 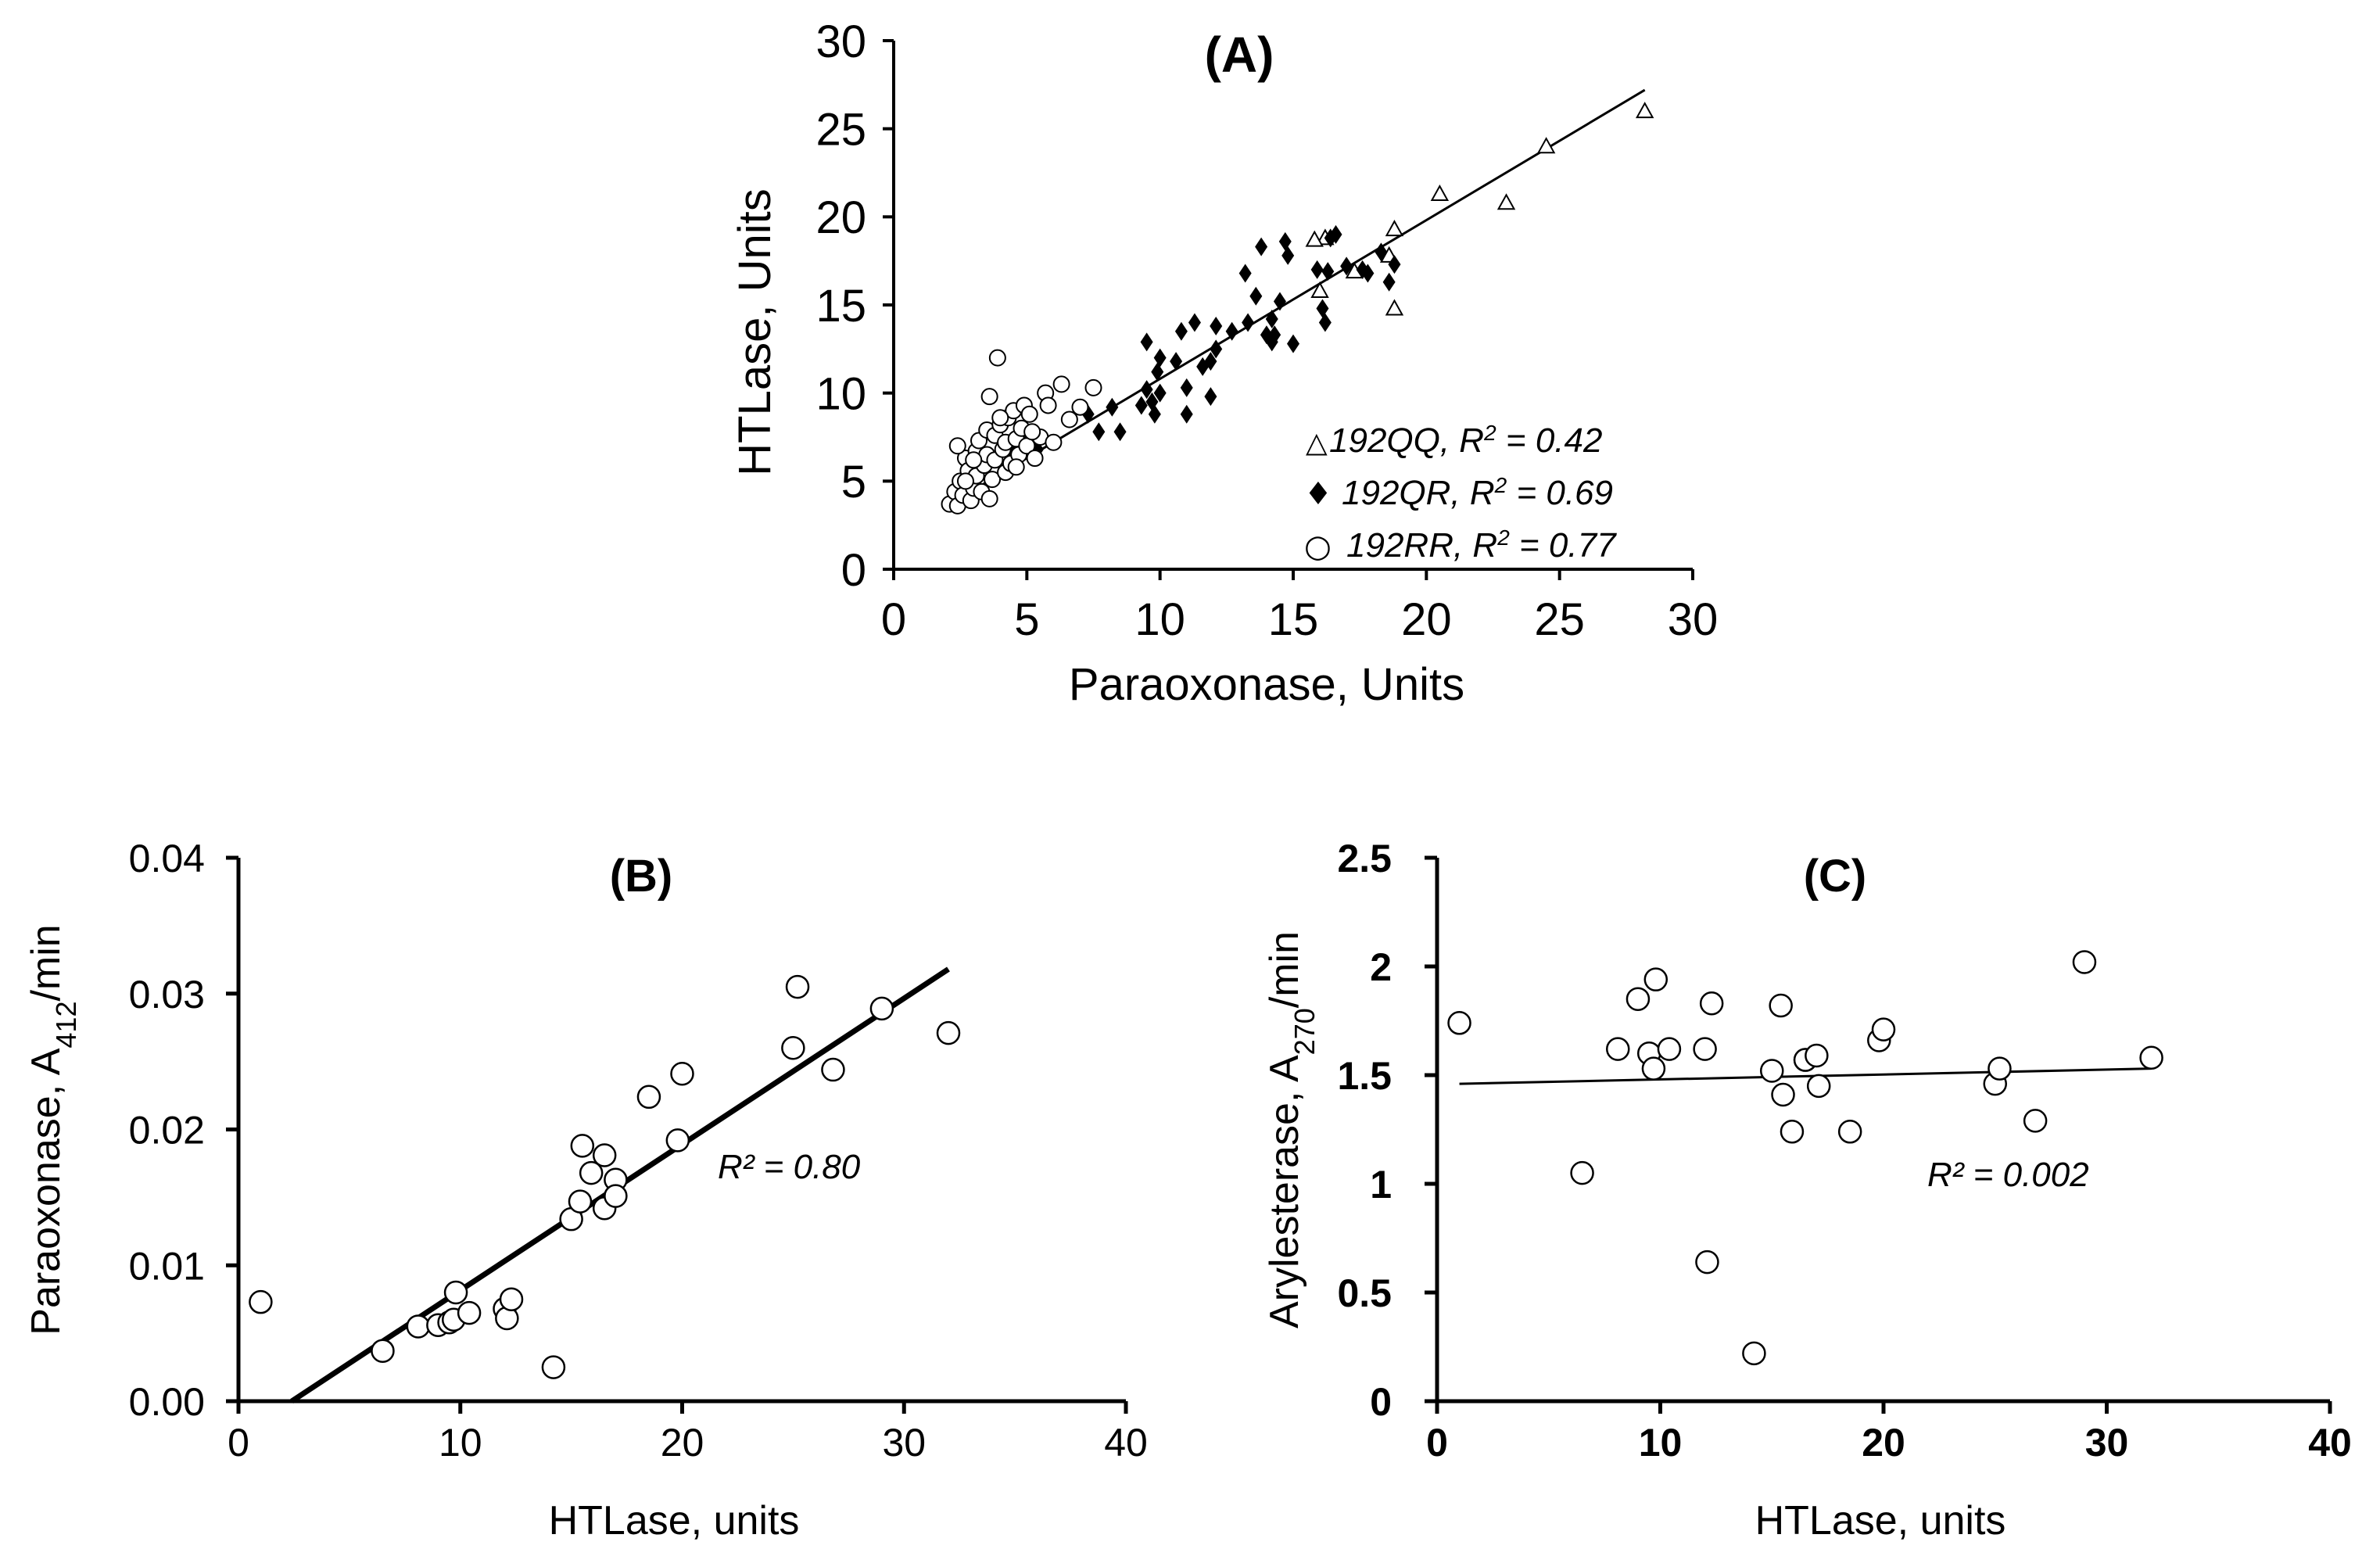 I want to click on y-tick-label: 15, so click(x=840, y=306).